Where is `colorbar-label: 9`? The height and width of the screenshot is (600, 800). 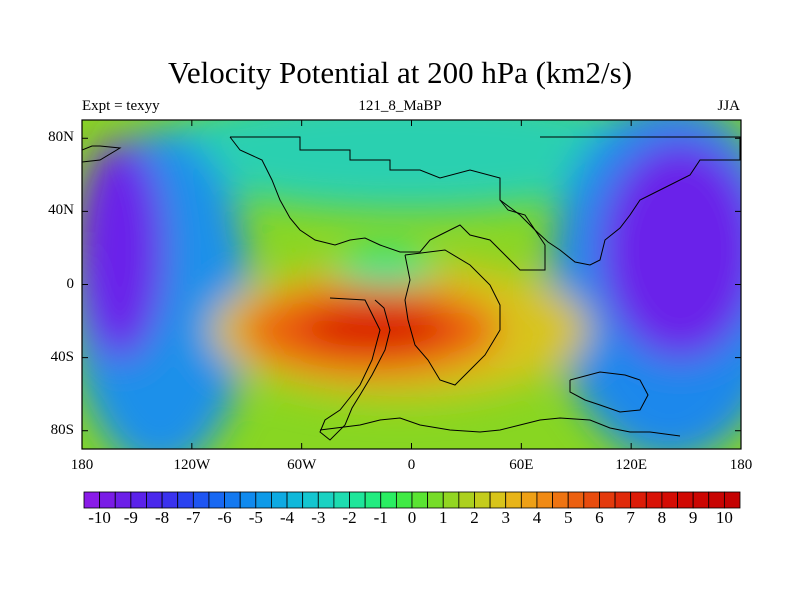
colorbar-label: 9 is located at coordinates (693, 517).